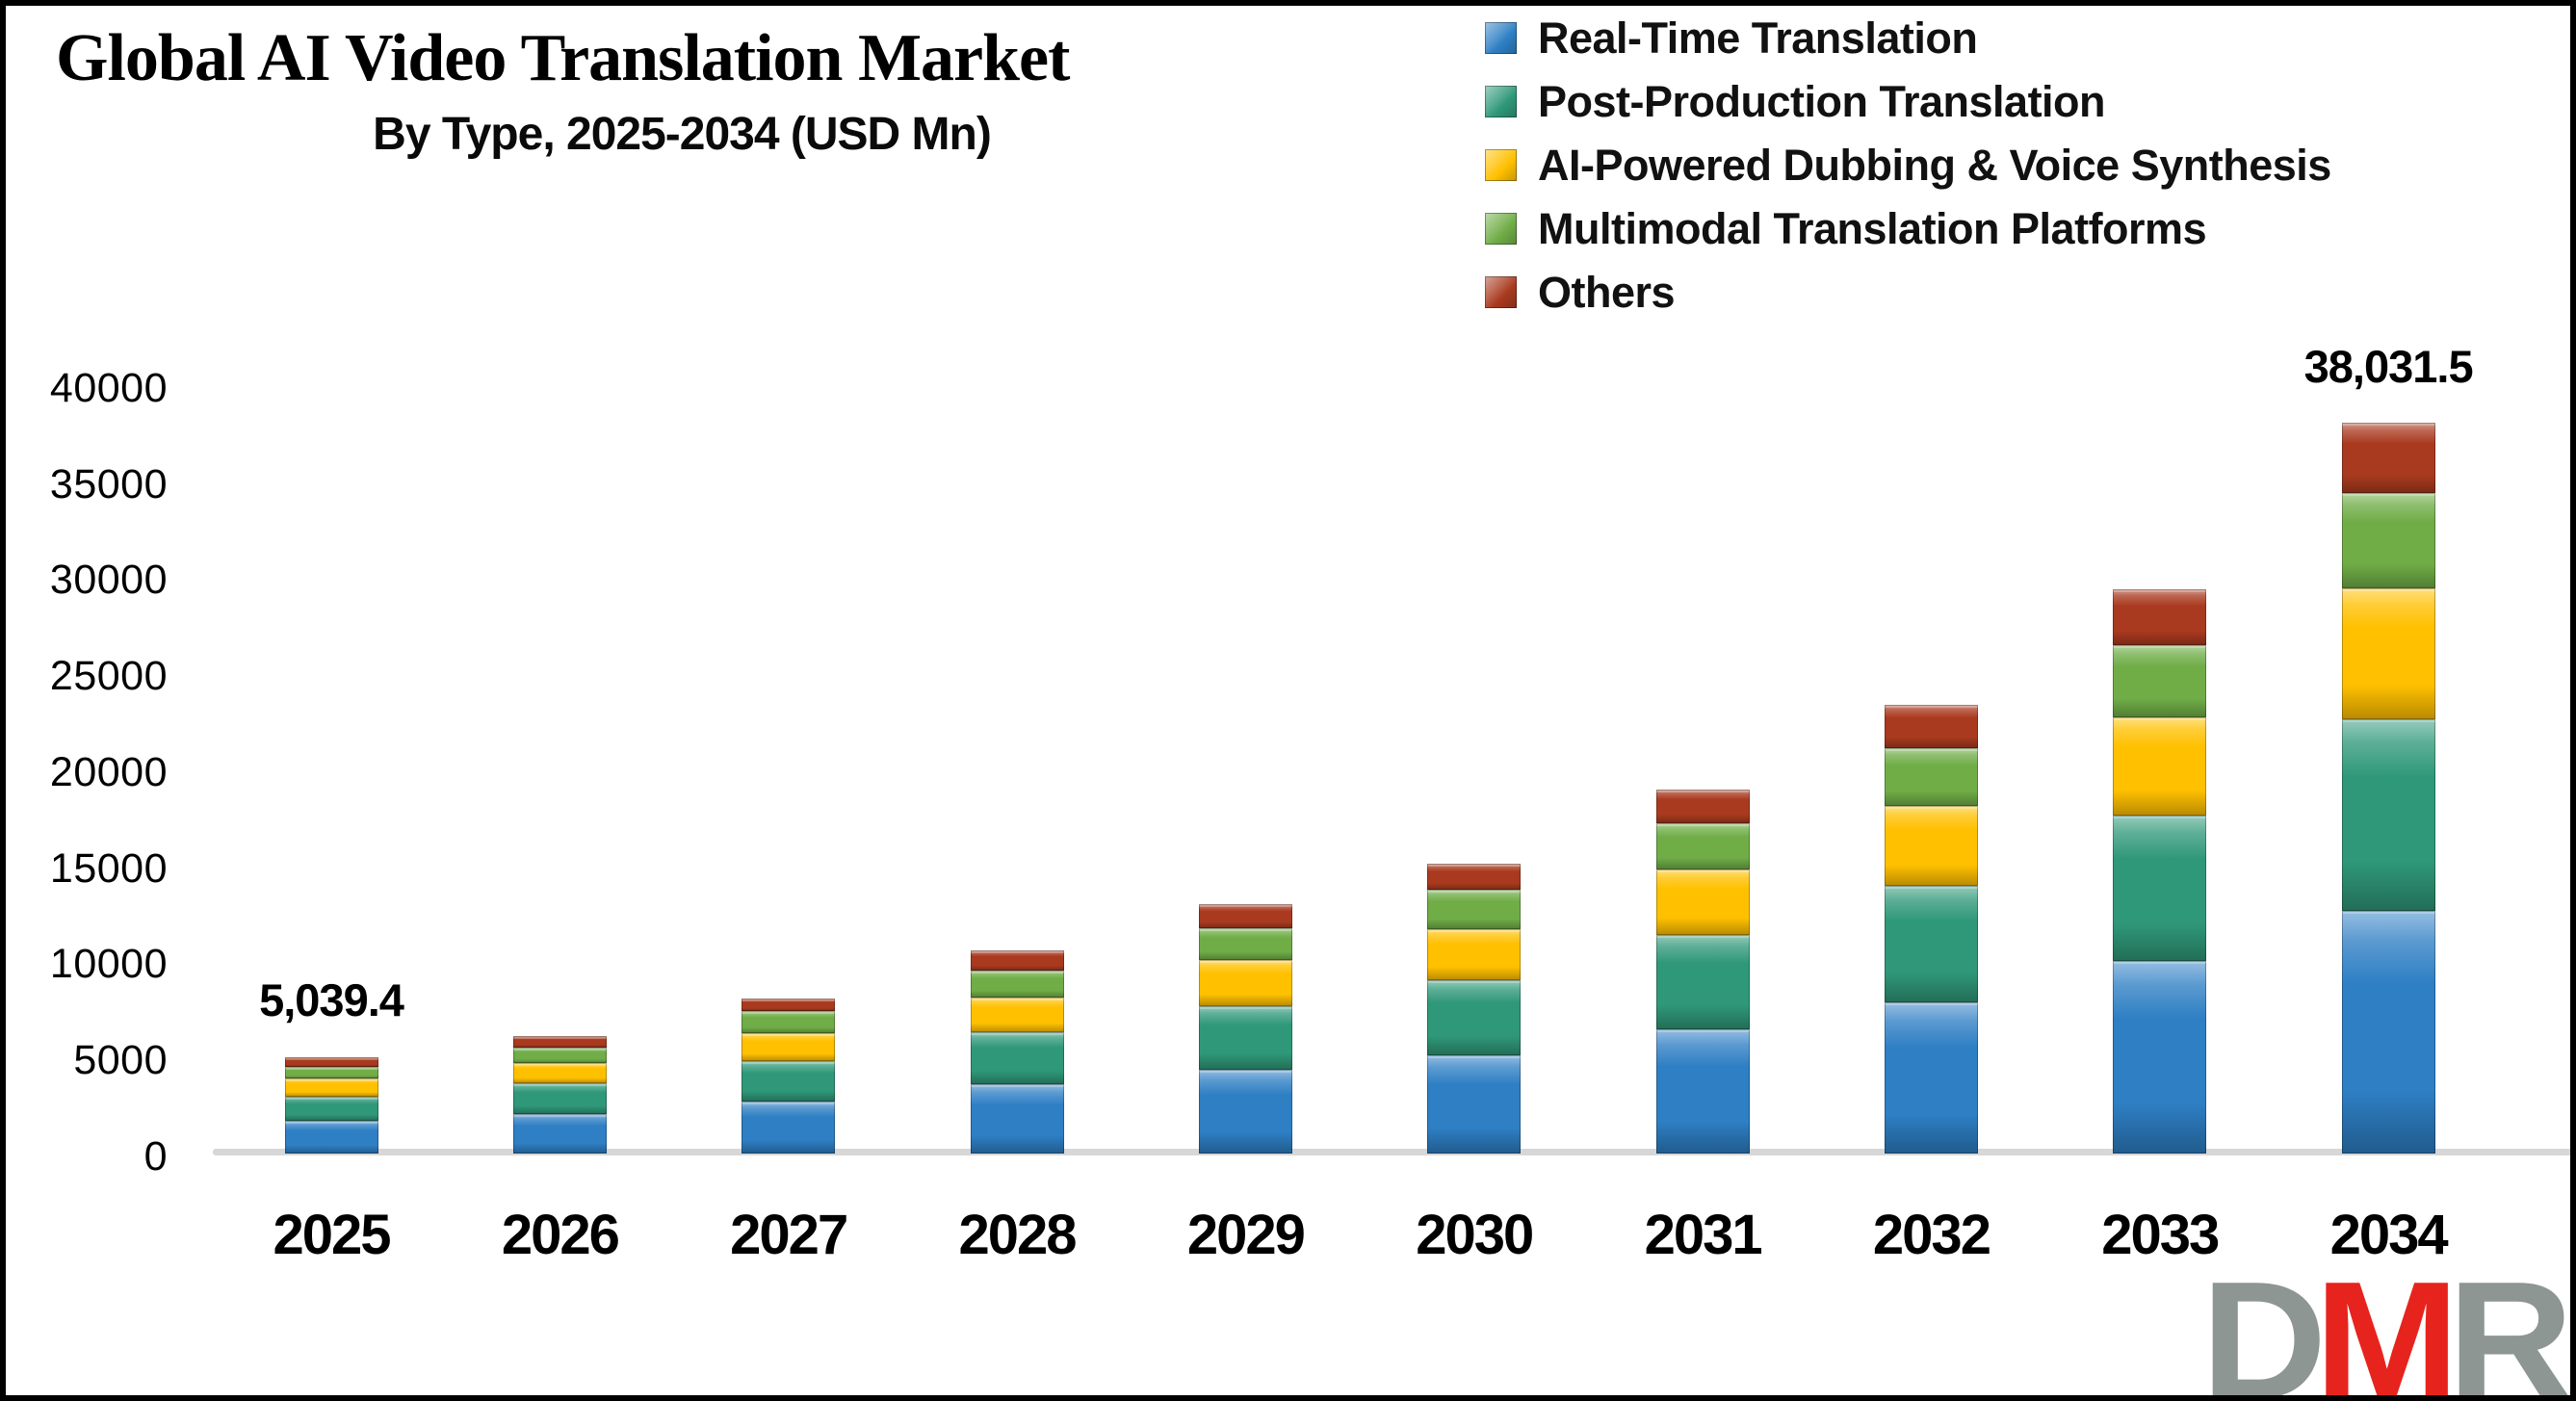  Describe the element at coordinates (560, 1235) in the screenshot. I see `x-axis-label-2026: 2026` at that location.